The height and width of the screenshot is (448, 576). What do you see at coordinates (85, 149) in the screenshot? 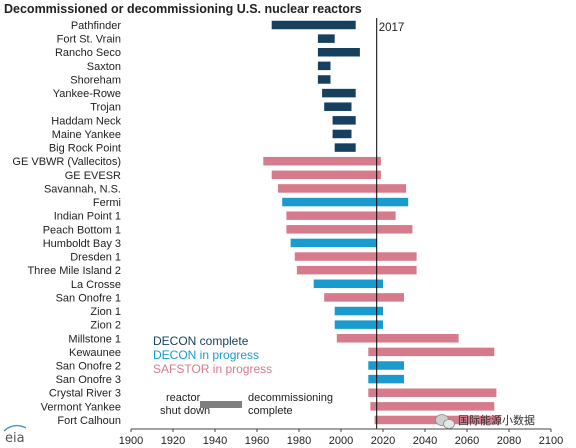
I see `reactor-name-big-rock-point: Big Rock Point` at bounding box center [85, 149].